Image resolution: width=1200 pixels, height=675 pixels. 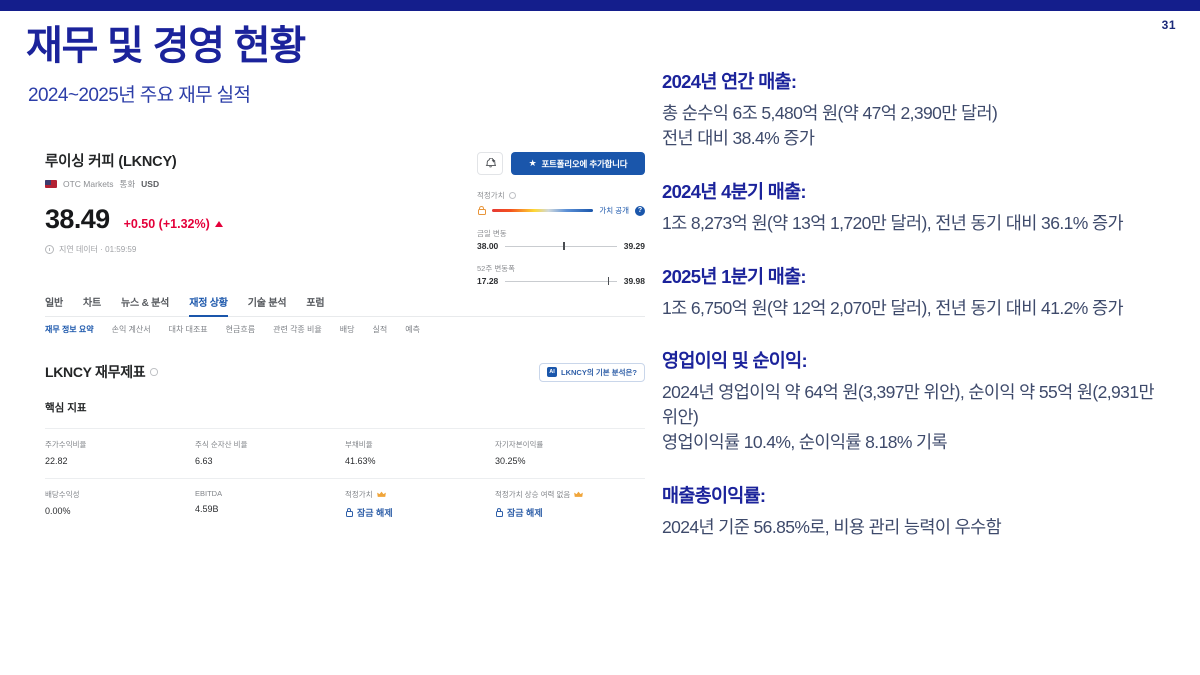 What do you see at coordinates (51, 184) in the screenshot?
I see `us-flag-icon` at bounding box center [51, 184].